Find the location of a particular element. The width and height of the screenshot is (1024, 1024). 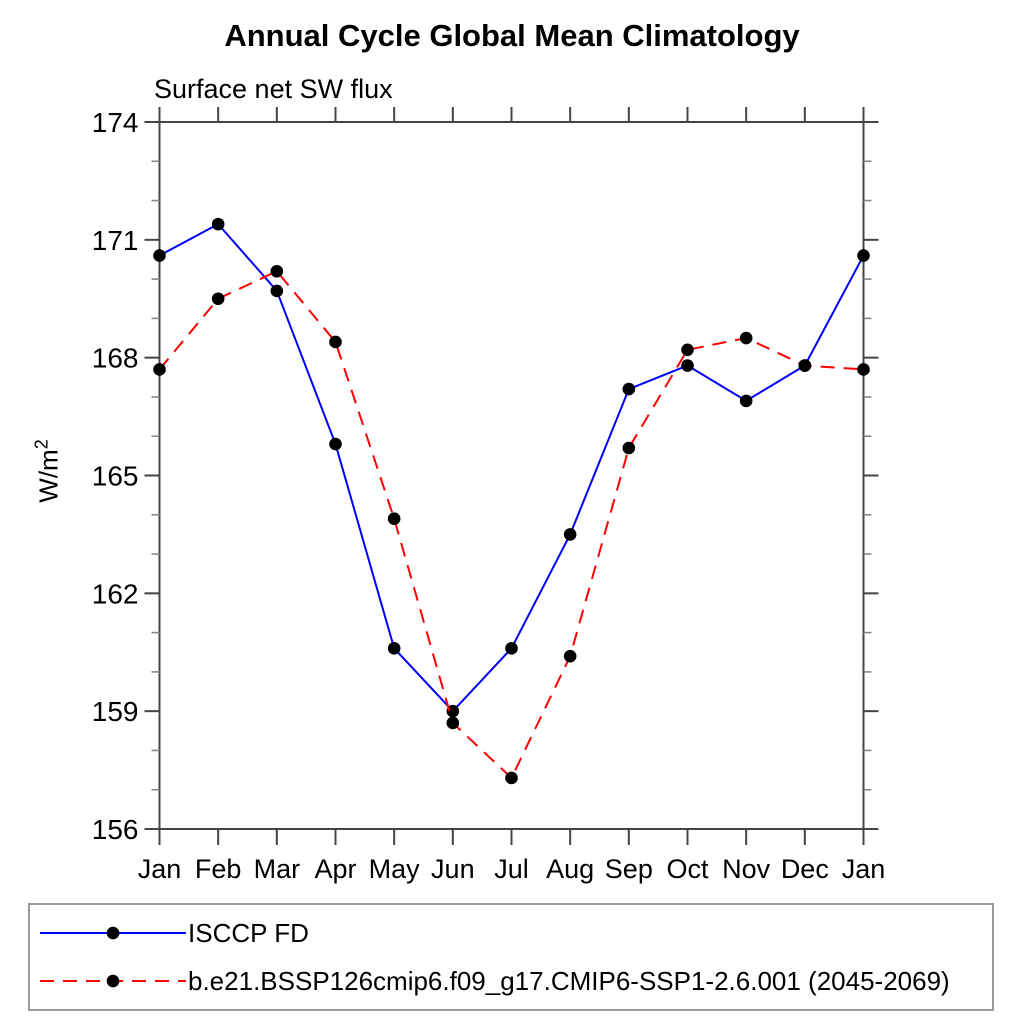

y-tick-label: 156 is located at coordinates (115, 829).